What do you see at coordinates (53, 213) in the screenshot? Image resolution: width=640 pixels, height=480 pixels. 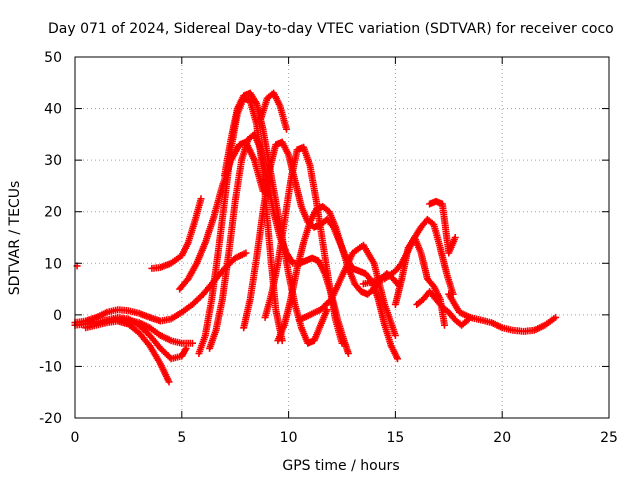 I see `y-tick-label: 20` at bounding box center [53, 213].